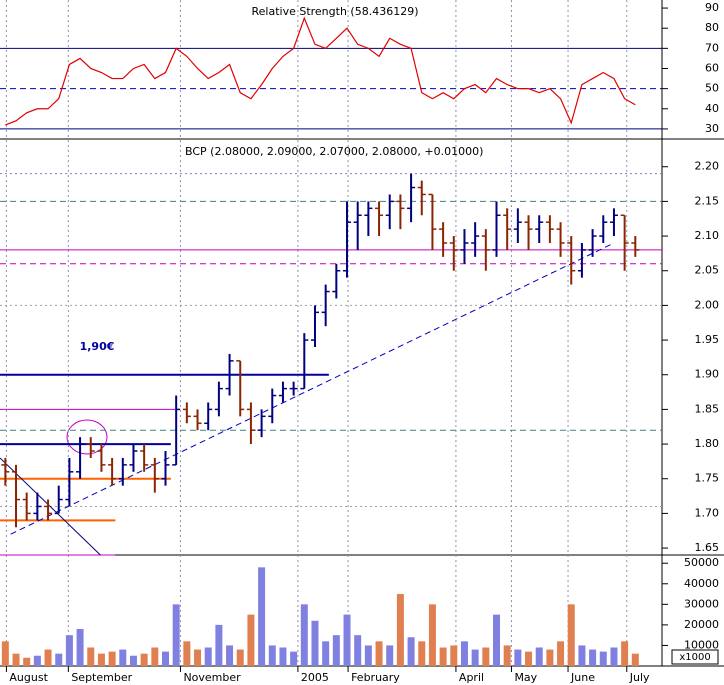 The width and height of the screenshot is (724, 685). Describe the element at coordinates (707, 478) in the screenshot. I see `y-tick-label: 1.75` at that location.